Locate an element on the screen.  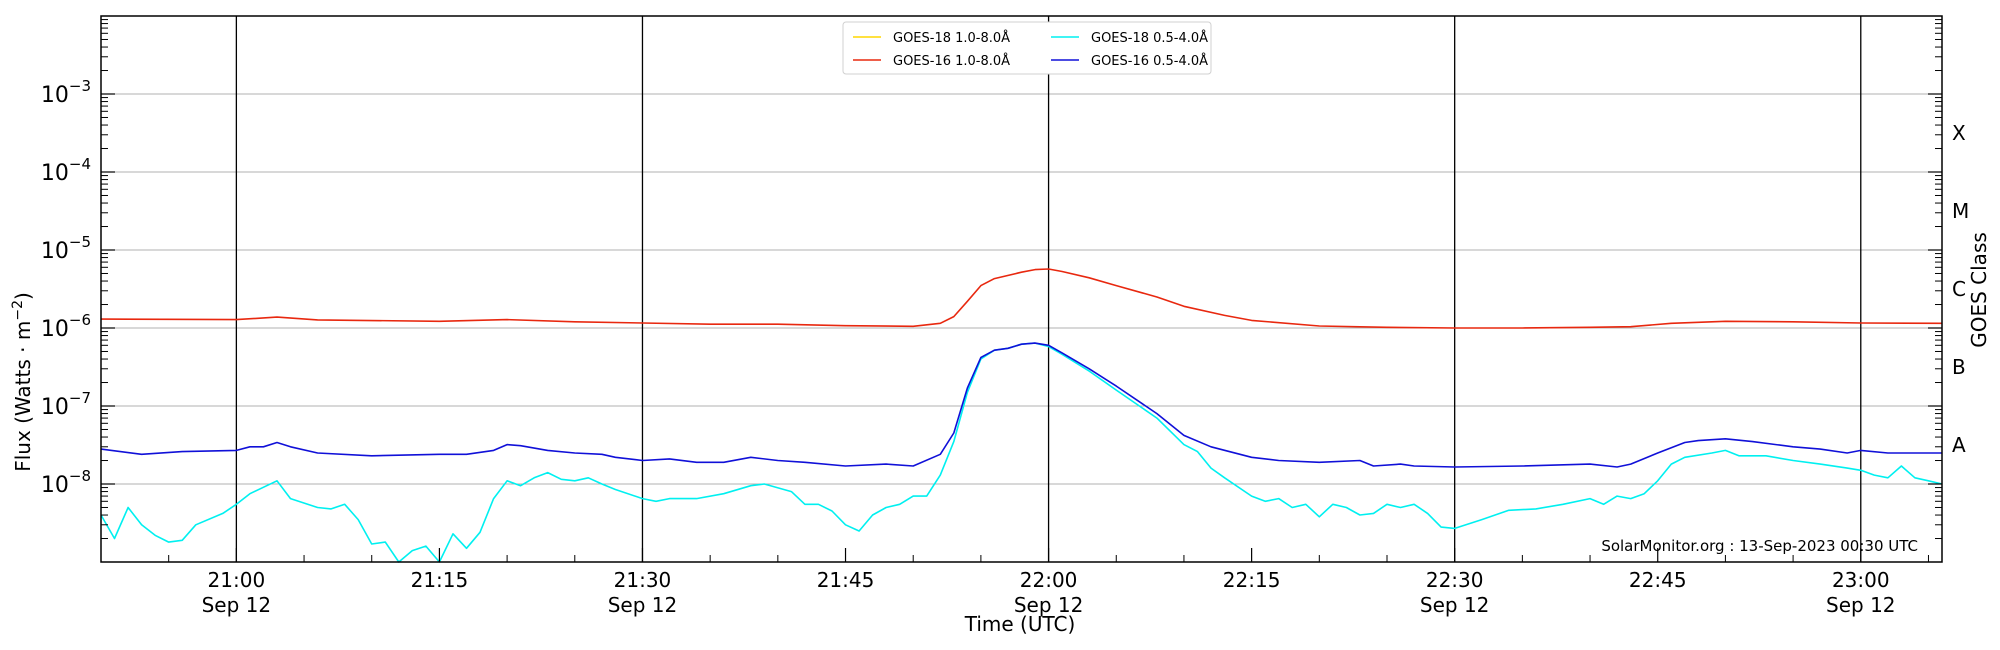
goes-class-label: GOES Class is located at coordinates (1979, 290).